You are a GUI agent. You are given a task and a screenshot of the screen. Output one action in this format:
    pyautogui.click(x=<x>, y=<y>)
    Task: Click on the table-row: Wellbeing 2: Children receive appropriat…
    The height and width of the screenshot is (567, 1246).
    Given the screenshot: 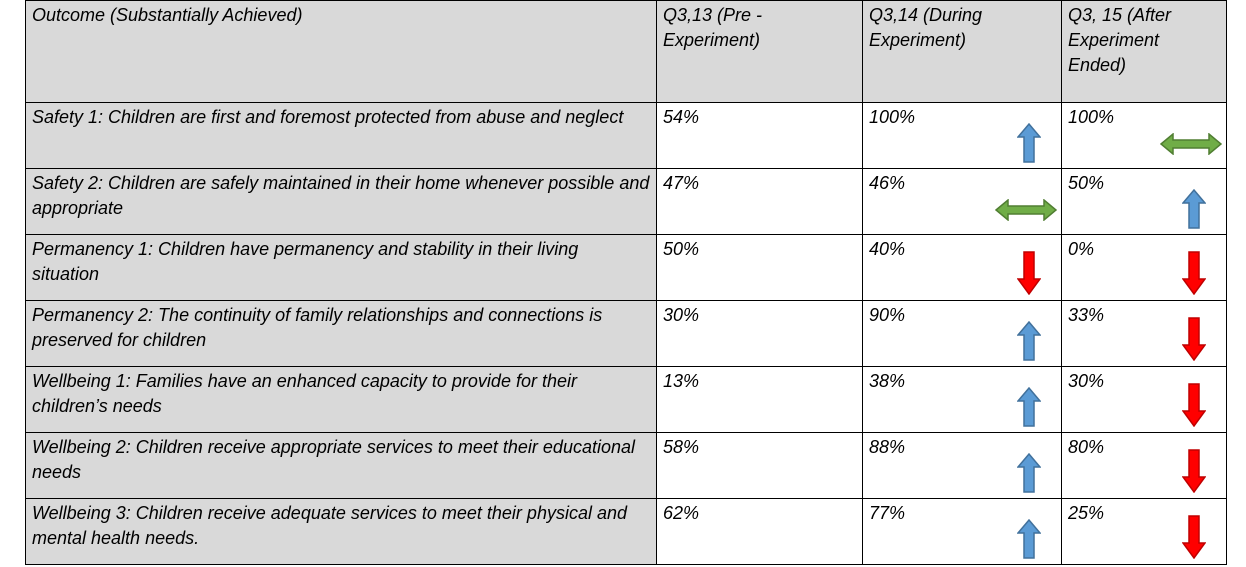 What is the action you would take?
    pyautogui.click(x=626, y=465)
    